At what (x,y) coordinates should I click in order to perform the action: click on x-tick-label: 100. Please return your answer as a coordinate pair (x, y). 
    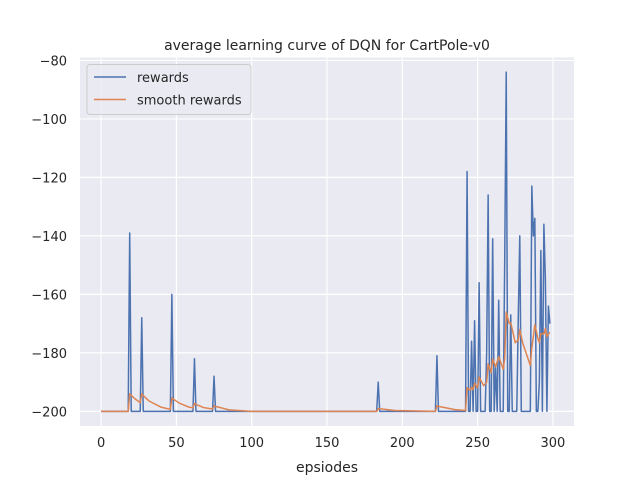
    Looking at the image, I should click on (251, 443).